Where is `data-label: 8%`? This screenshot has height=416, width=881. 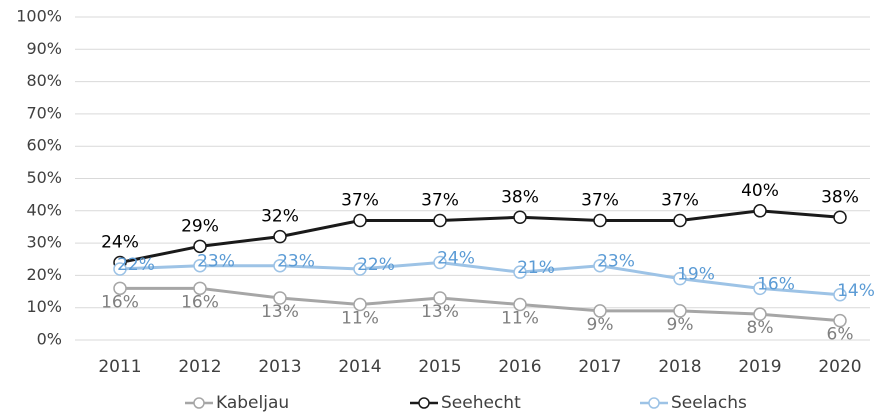 data-label: 8% is located at coordinates (760, 328).